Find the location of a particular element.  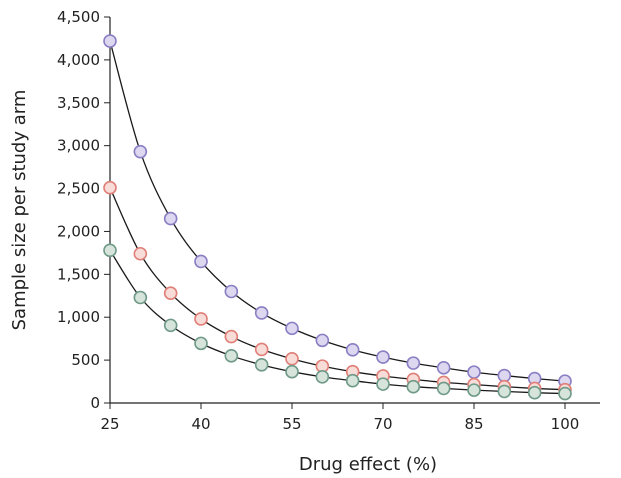

x-tick-label: 55 is located at coordinates (291, 424).